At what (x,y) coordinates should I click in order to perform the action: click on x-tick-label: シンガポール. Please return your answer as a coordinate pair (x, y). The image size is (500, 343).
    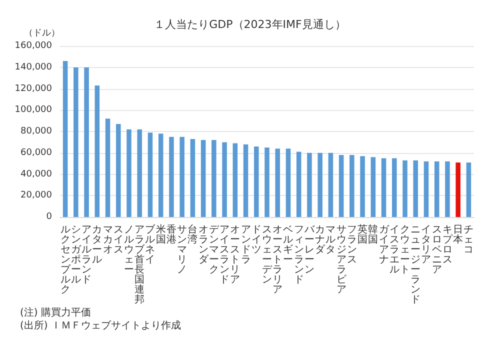
    Looking at the image, I should click on (76, 255).